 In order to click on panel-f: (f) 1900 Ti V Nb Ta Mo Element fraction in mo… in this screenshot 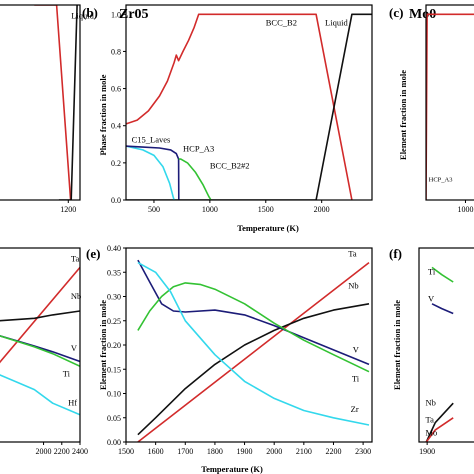, I will do `click(431, 351)`.